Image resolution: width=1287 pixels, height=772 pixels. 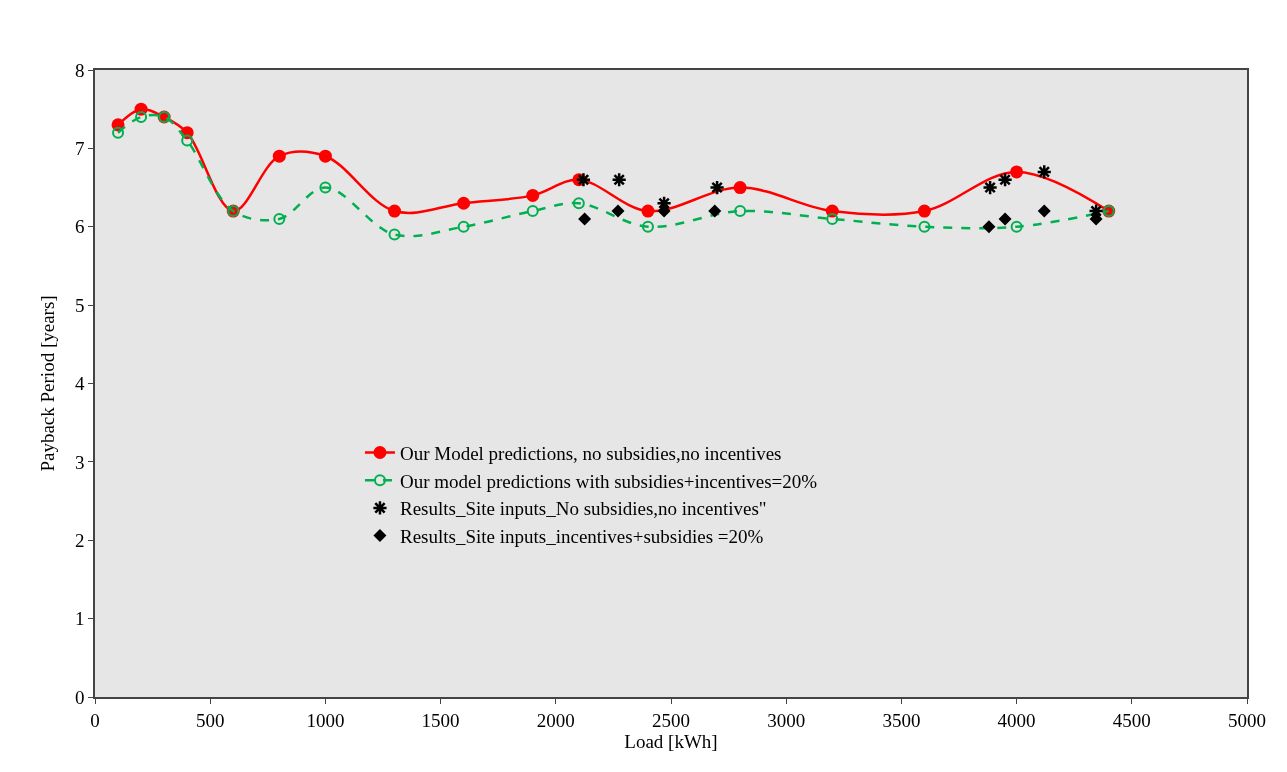 What do you see at coordinates (590, 453) in the screenshot?
I see `legend-label: Our Model predictions, no subsidies,no incentives` at bounding box center [590, 453].